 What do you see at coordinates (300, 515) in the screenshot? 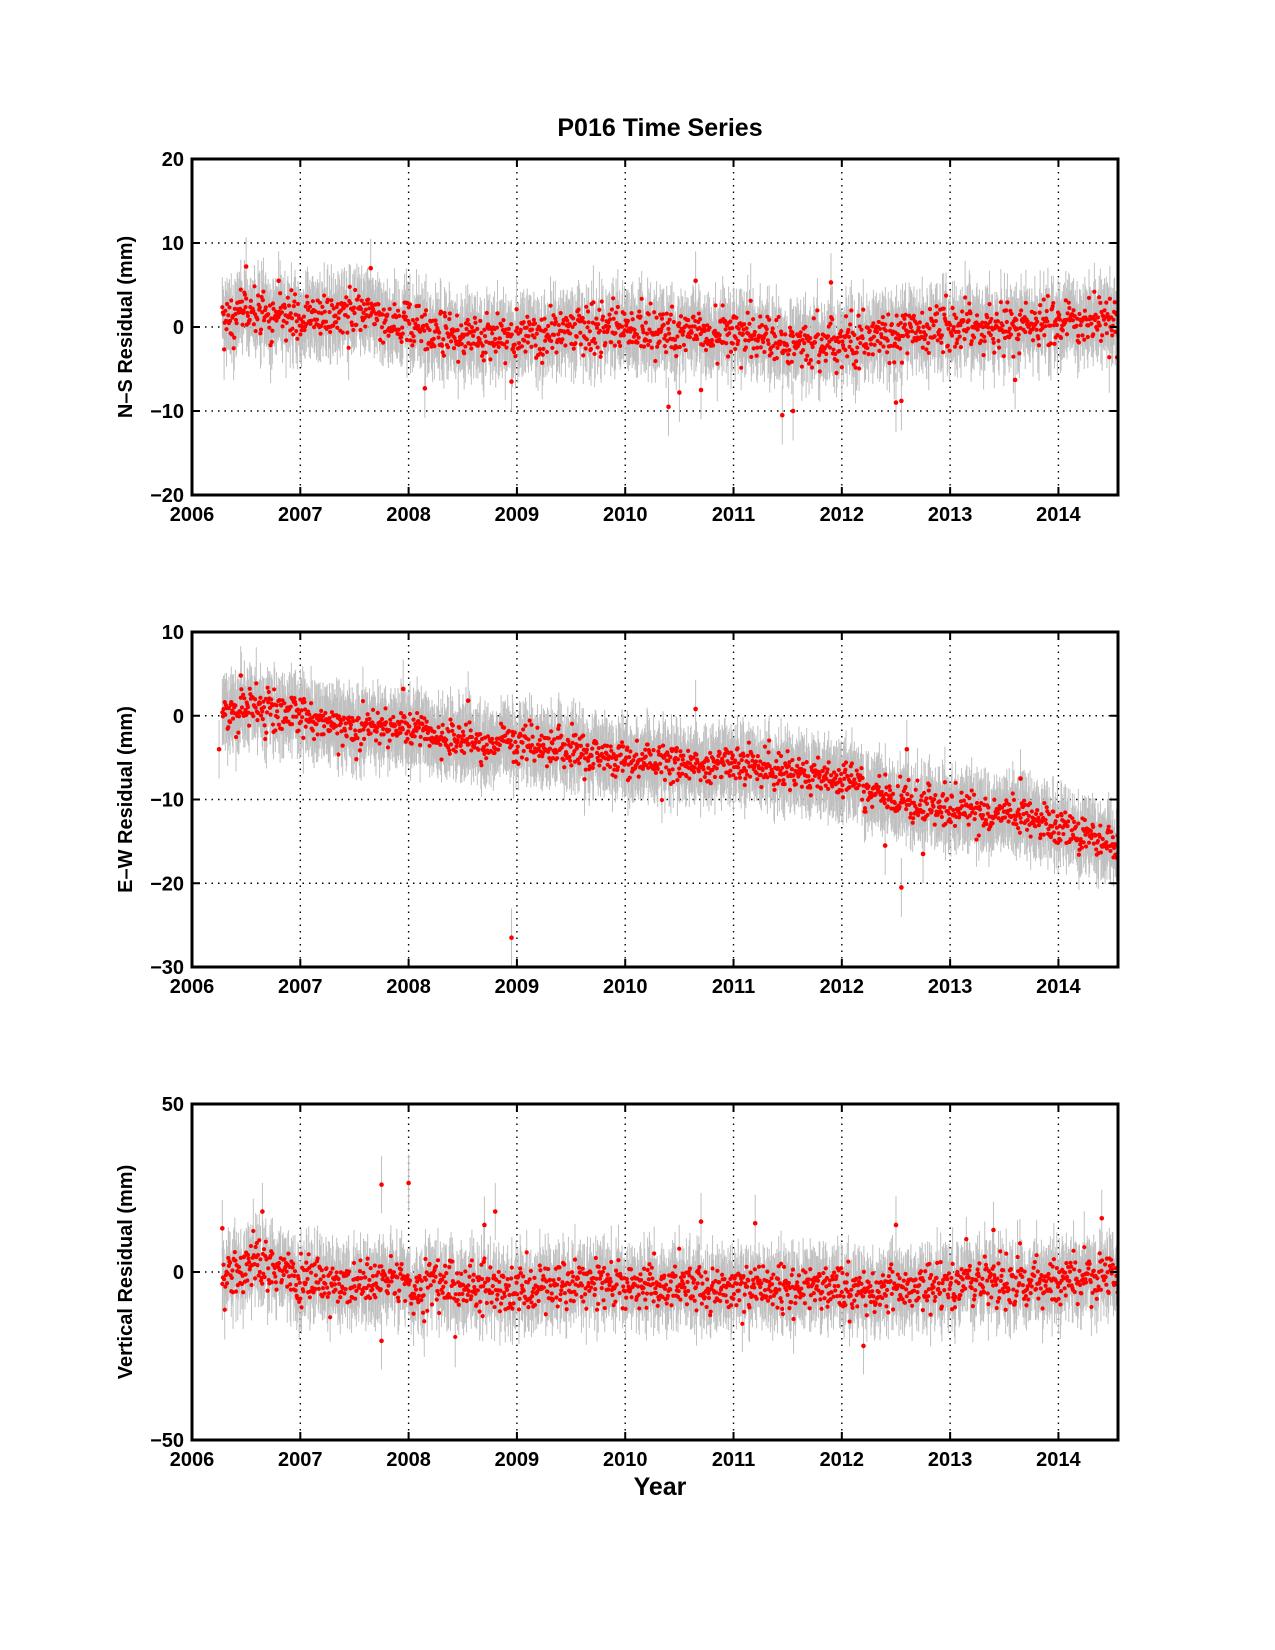
I see `x-tick-label: 2007` at bounding box center [300, 515].